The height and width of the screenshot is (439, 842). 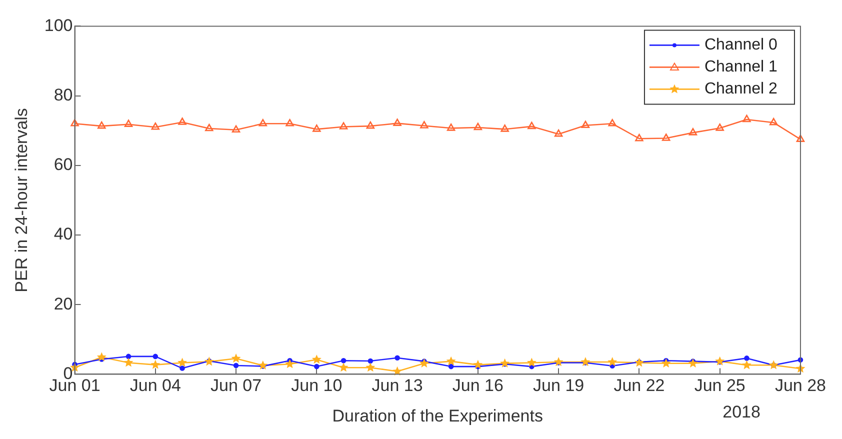 What do you see at coordinates (63, 94) in the screenshot?
I see `y-tick-label: 80` at bounding box center [63, 94].